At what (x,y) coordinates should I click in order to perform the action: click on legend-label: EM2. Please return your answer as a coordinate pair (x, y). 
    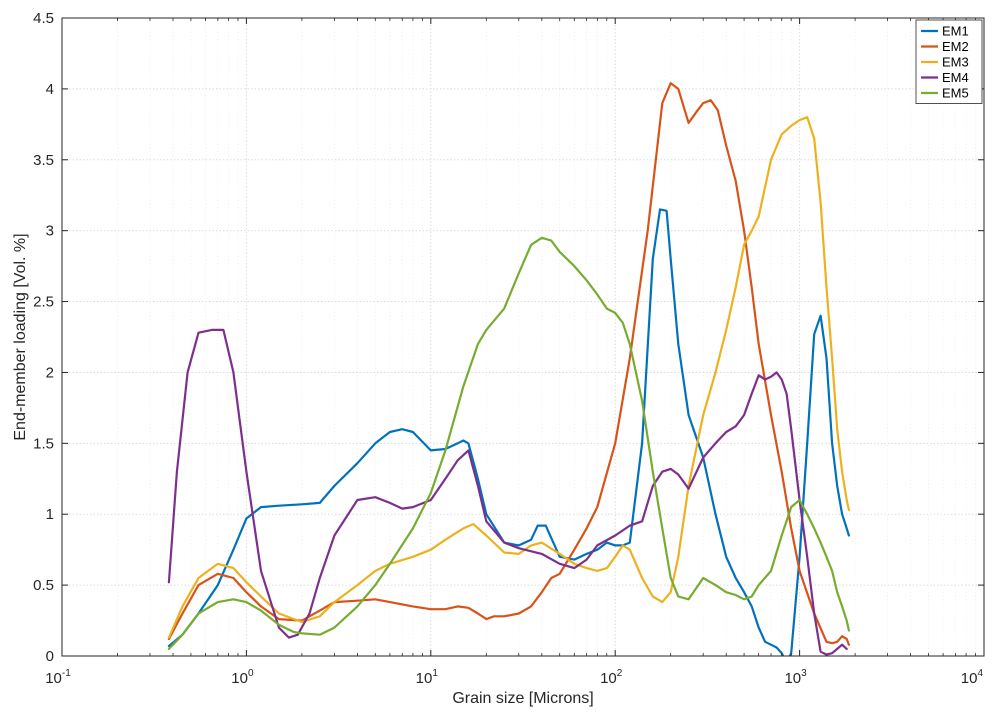
    Looking at the image, I should click on (955, 46).